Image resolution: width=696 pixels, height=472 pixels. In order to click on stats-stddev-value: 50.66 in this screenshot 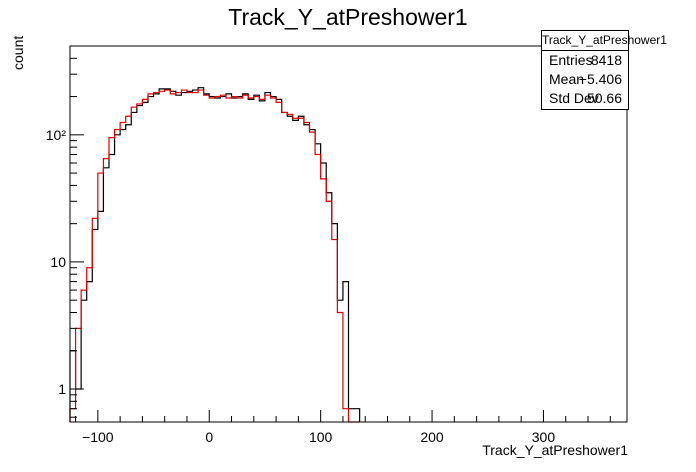, I will do `click(604, 98)`.